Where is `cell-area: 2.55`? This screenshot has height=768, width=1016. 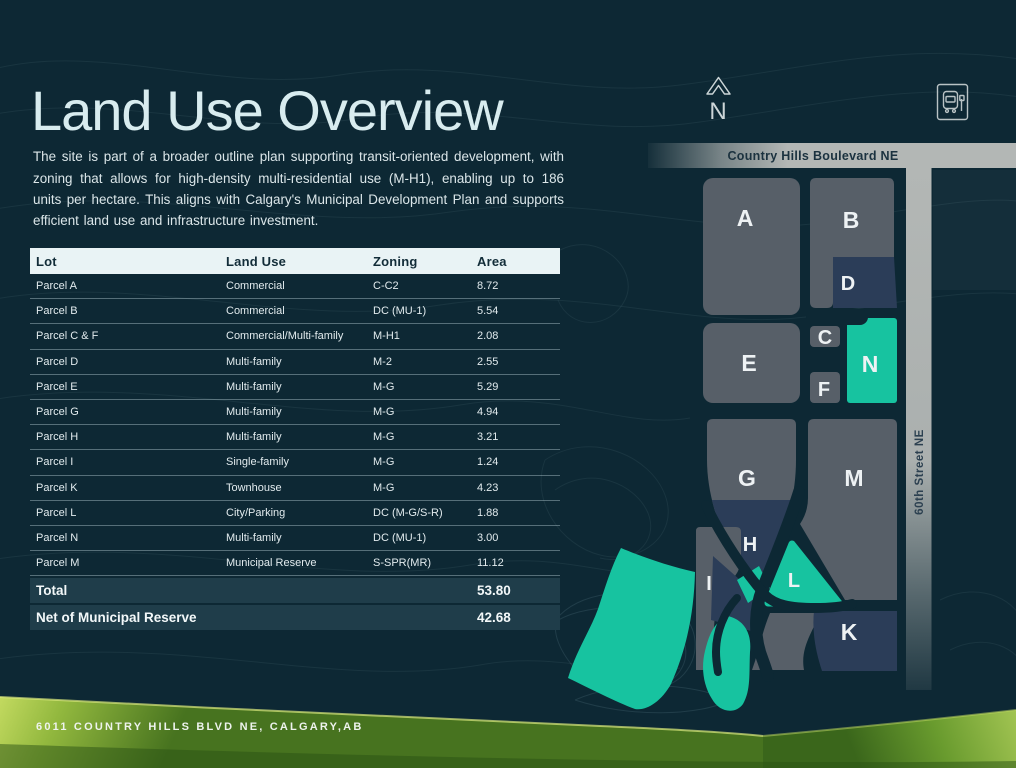
cell-area: 2.55 is located at coordinates (488, 361).